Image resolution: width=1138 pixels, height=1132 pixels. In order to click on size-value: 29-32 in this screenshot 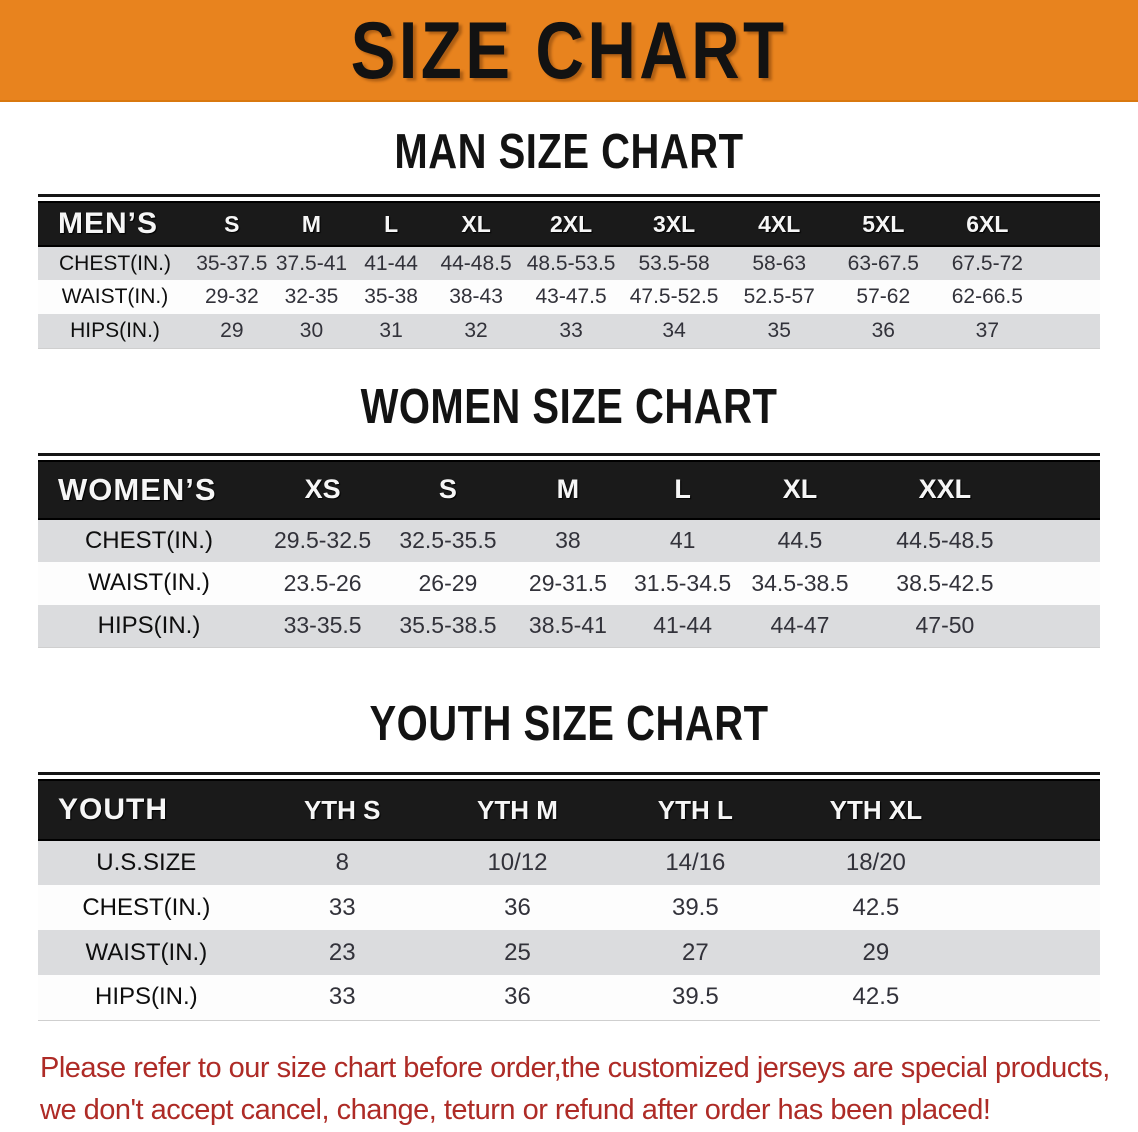, I will do `click(232, 297)`.